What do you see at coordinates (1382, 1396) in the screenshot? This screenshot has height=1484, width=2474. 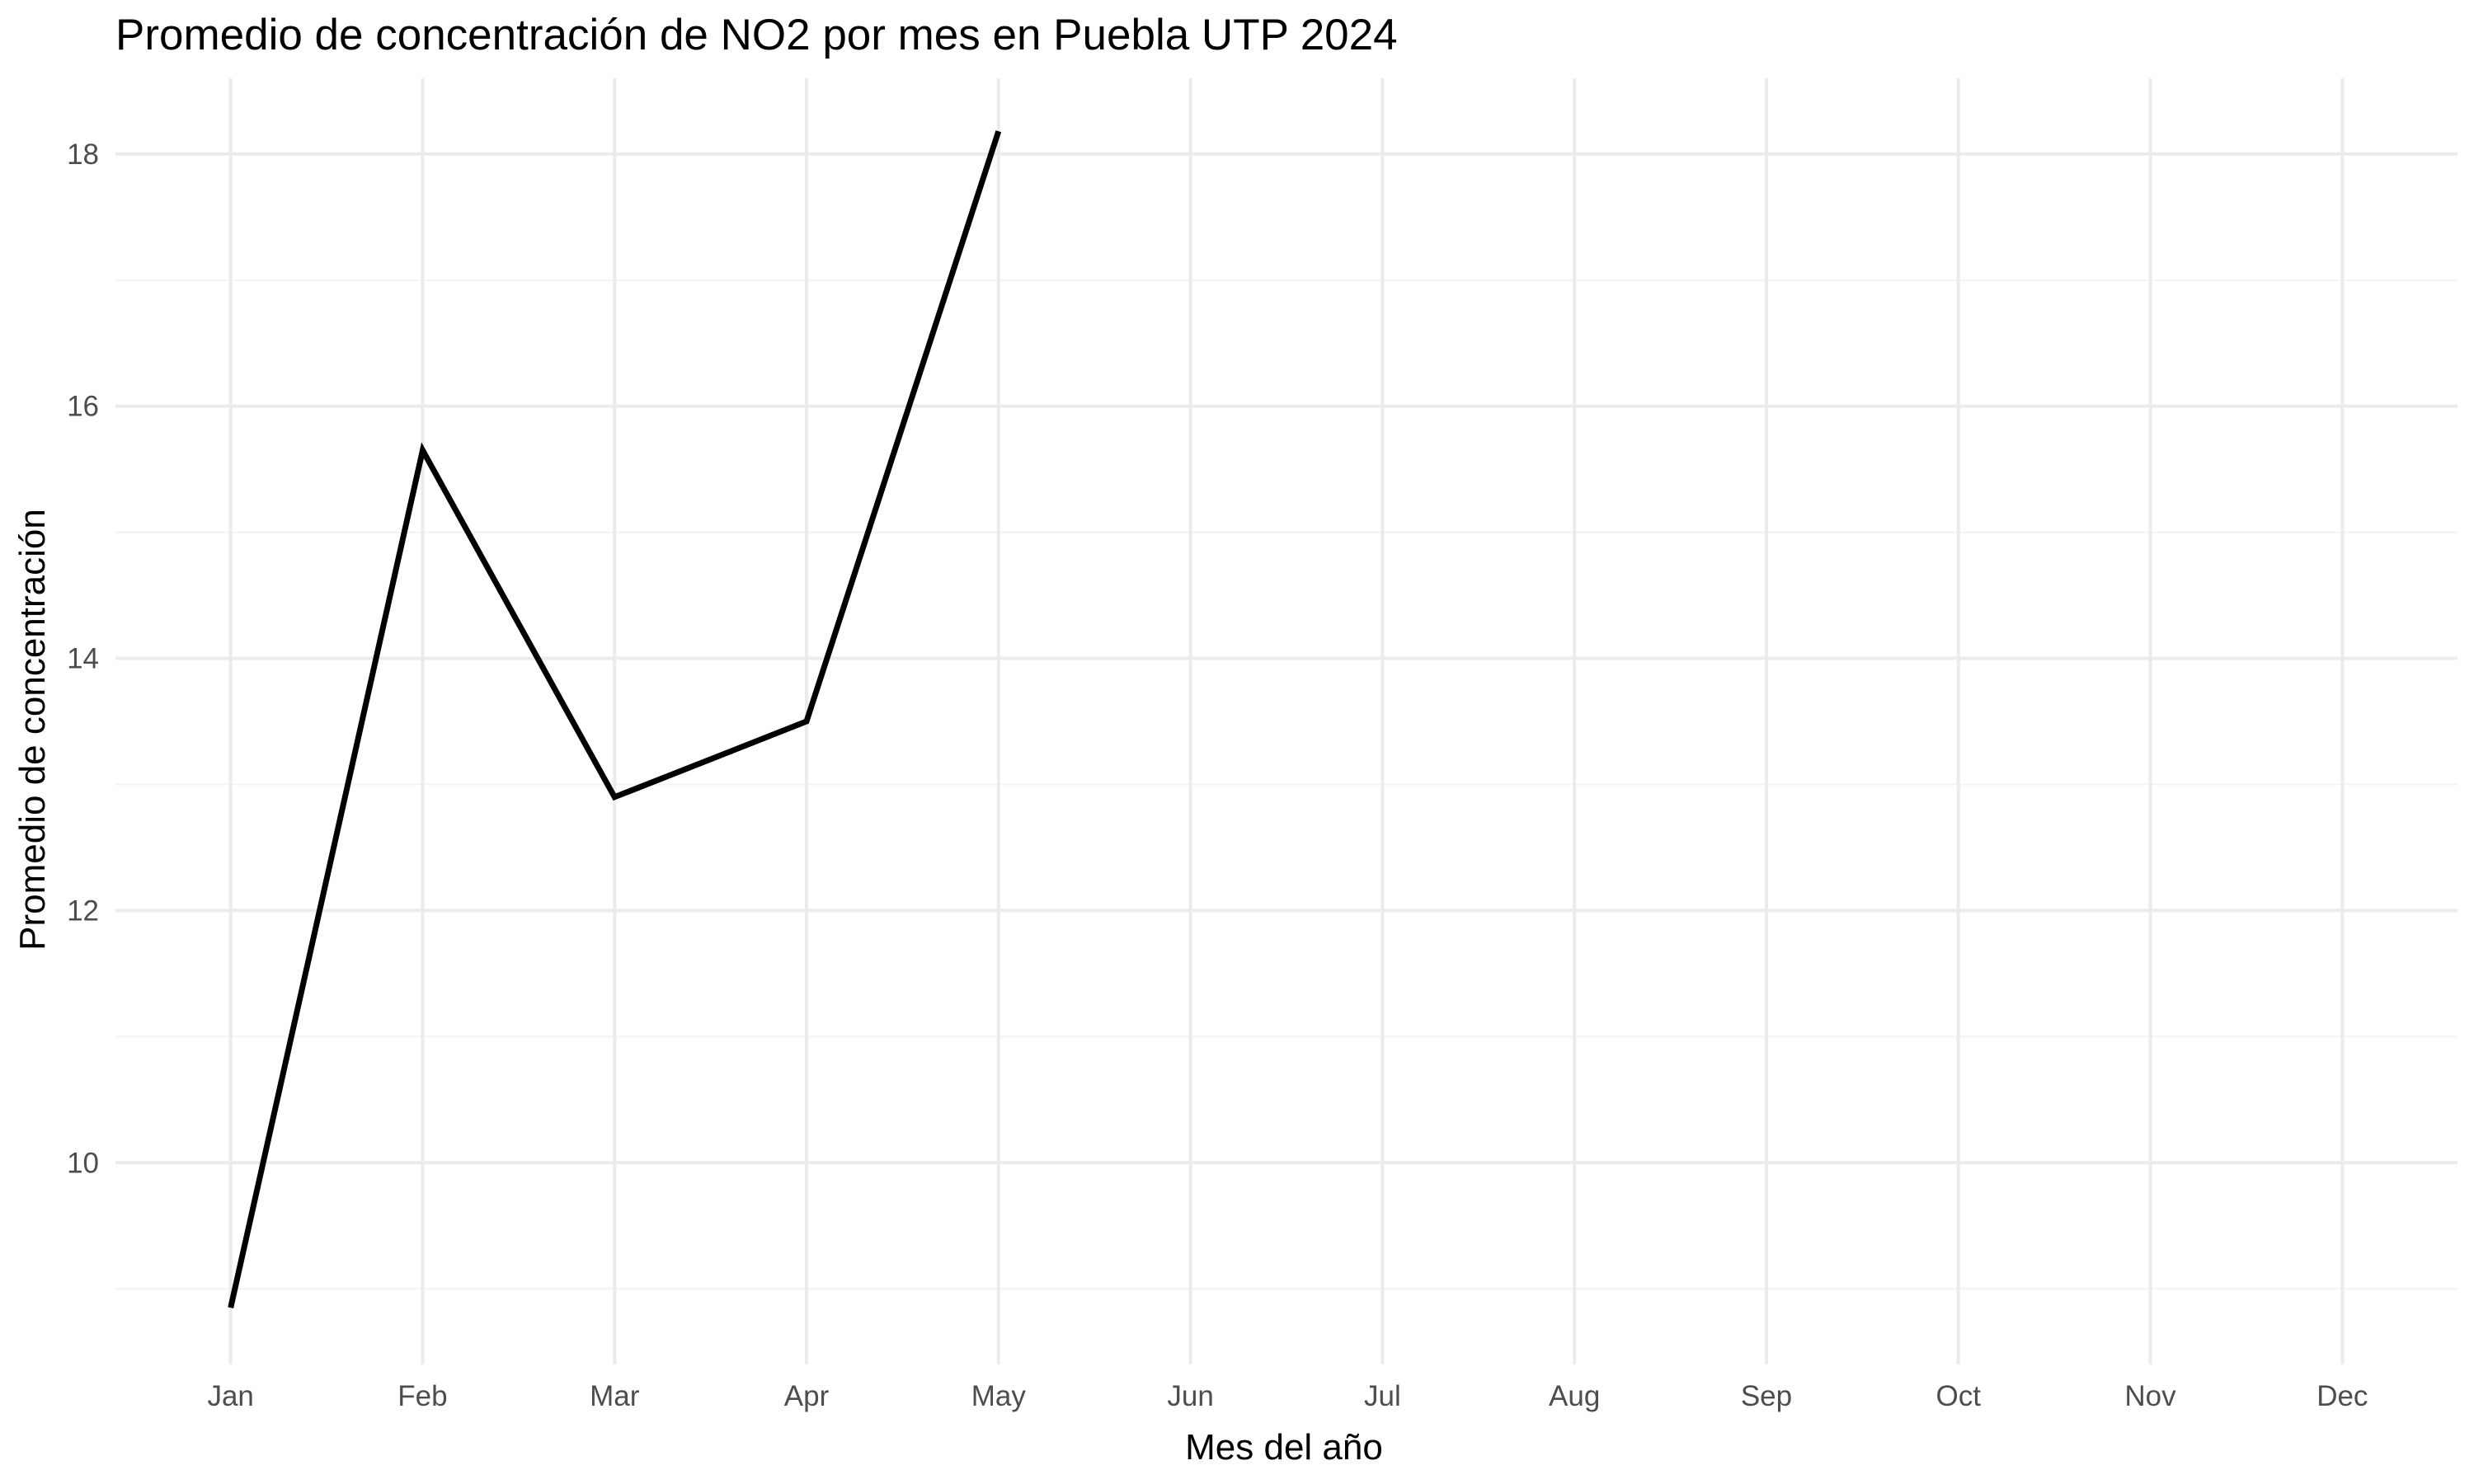 I see `x-tick-label: Jul` at bounding box center [1382, 1396].